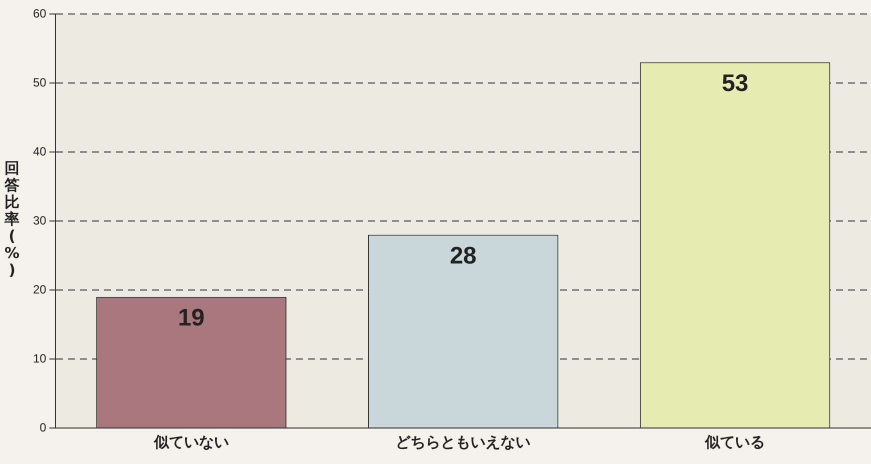 The height and width of the screenshot is (464, 871). I want to click on y-tick-label: 10, so click(39, 358).